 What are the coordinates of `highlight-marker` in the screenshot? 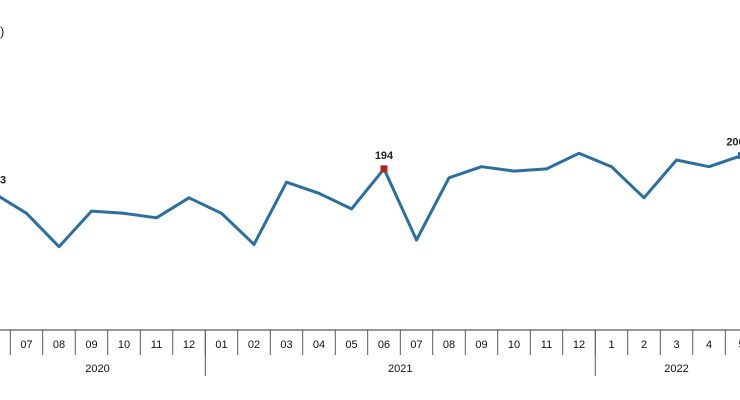 It's located at (384, 169).